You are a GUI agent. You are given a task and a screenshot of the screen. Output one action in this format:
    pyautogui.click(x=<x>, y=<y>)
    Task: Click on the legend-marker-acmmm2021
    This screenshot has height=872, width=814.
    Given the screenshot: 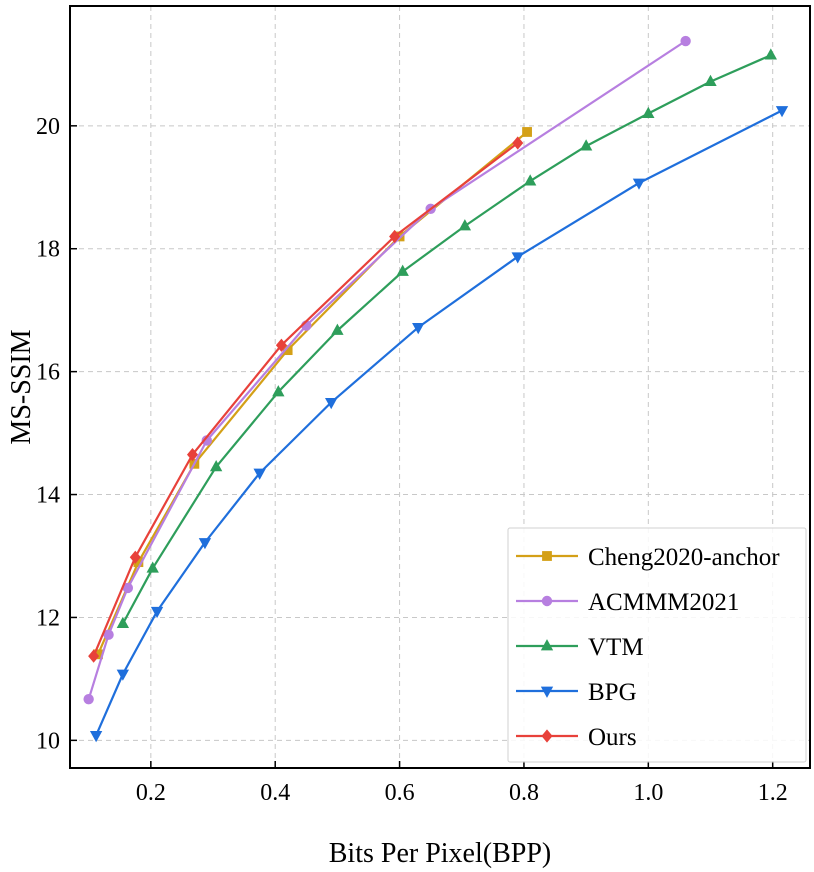 What is the action you would take?
    pyautogui.click(x=547, y=601)
    